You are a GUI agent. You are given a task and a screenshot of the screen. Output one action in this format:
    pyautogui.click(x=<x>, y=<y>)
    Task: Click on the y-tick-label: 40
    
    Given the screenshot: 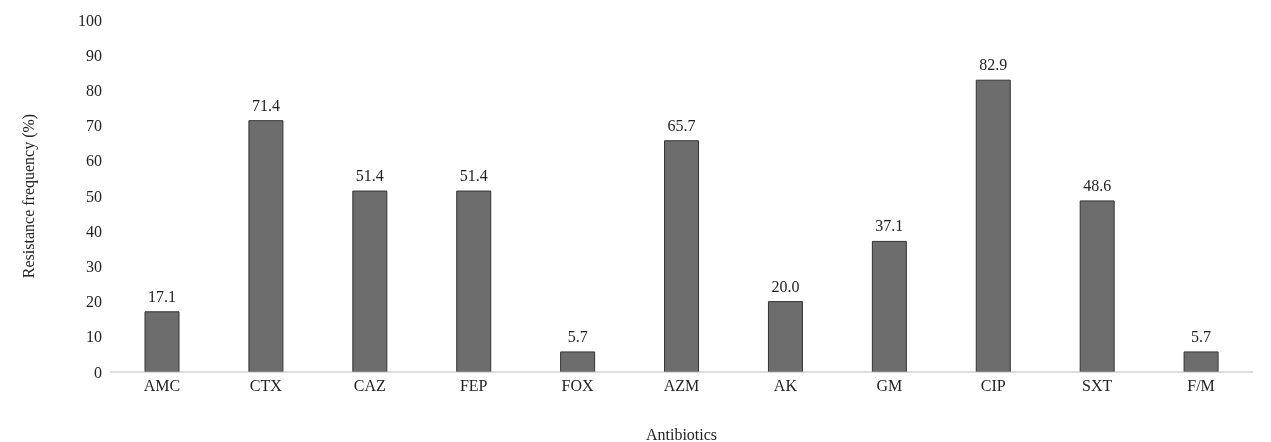 What is the action you would take?
    pyautogui.click(x=94, y=231)
    